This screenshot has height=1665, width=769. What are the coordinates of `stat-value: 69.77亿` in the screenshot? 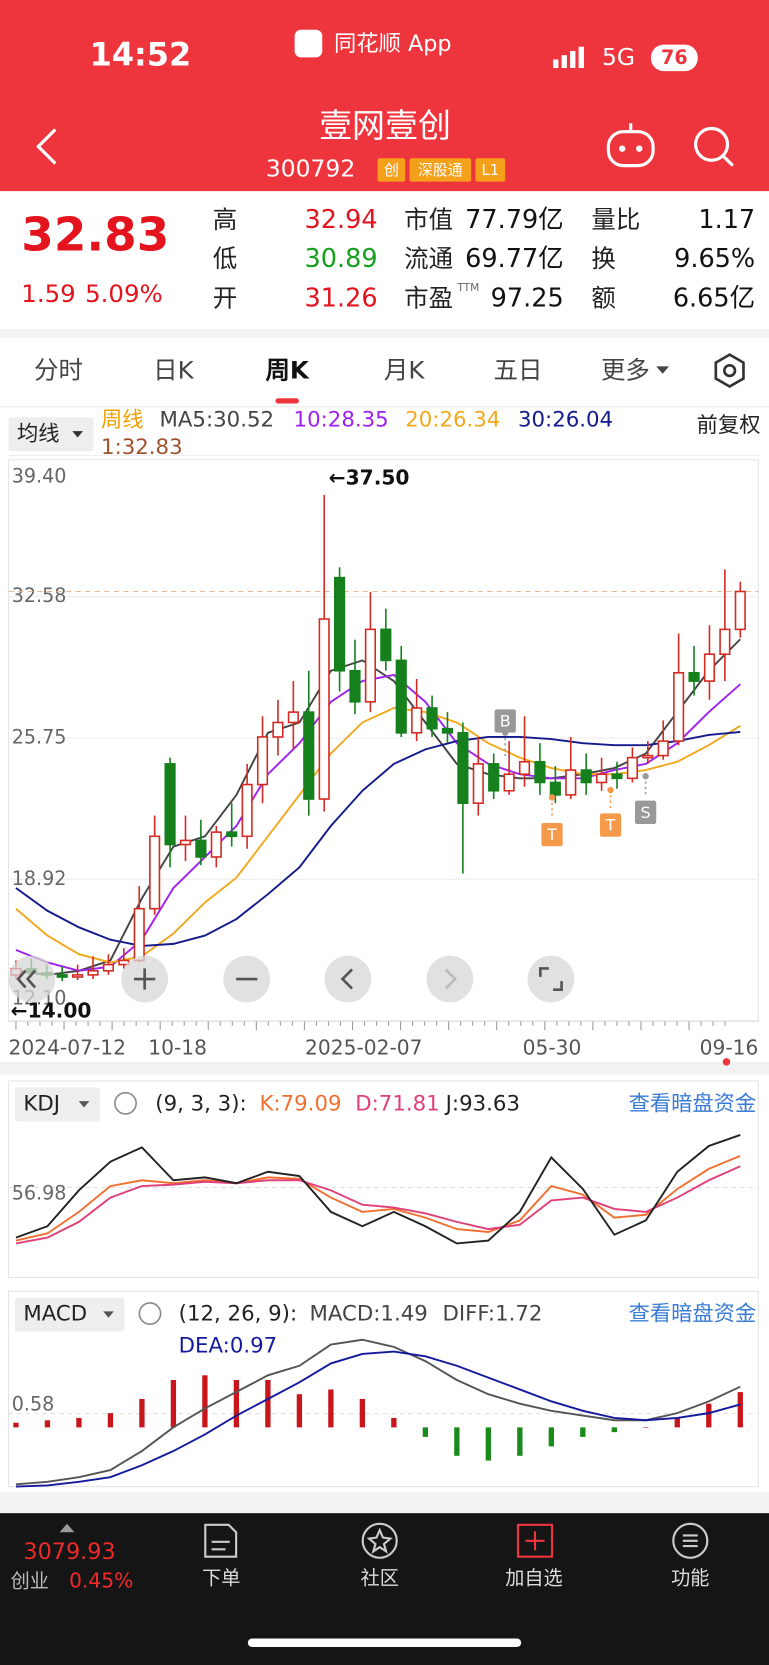 It's located at (514, 259).